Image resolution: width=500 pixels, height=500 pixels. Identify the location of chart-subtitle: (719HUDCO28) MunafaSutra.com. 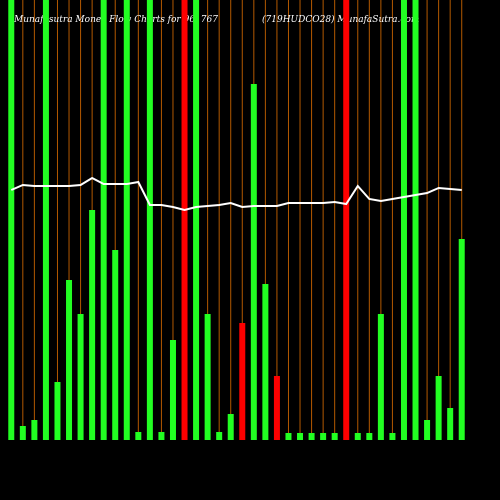
(340, 19).